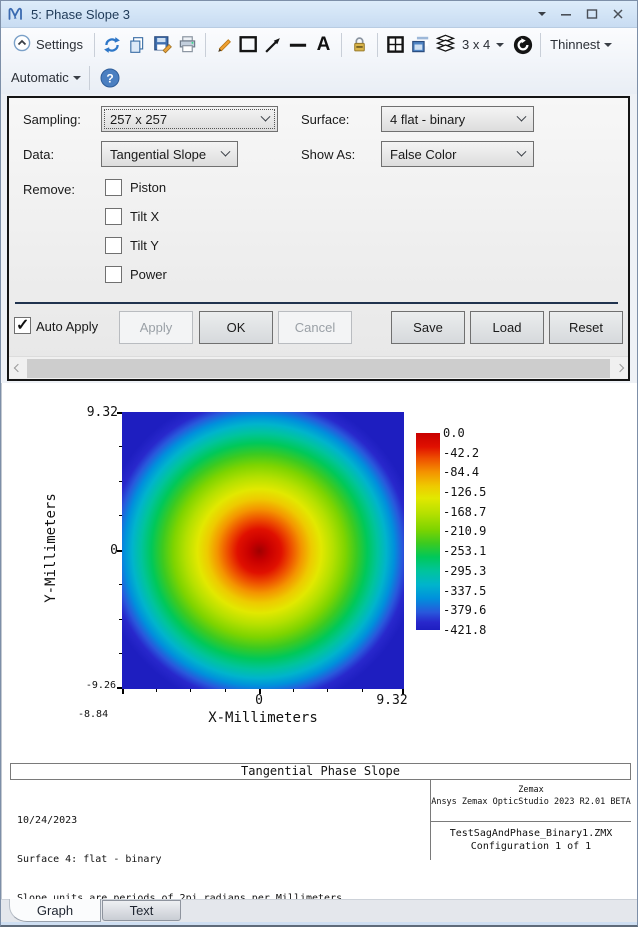  I want to click on footer-config: Configuration 1 of 1, so click(531, 846).